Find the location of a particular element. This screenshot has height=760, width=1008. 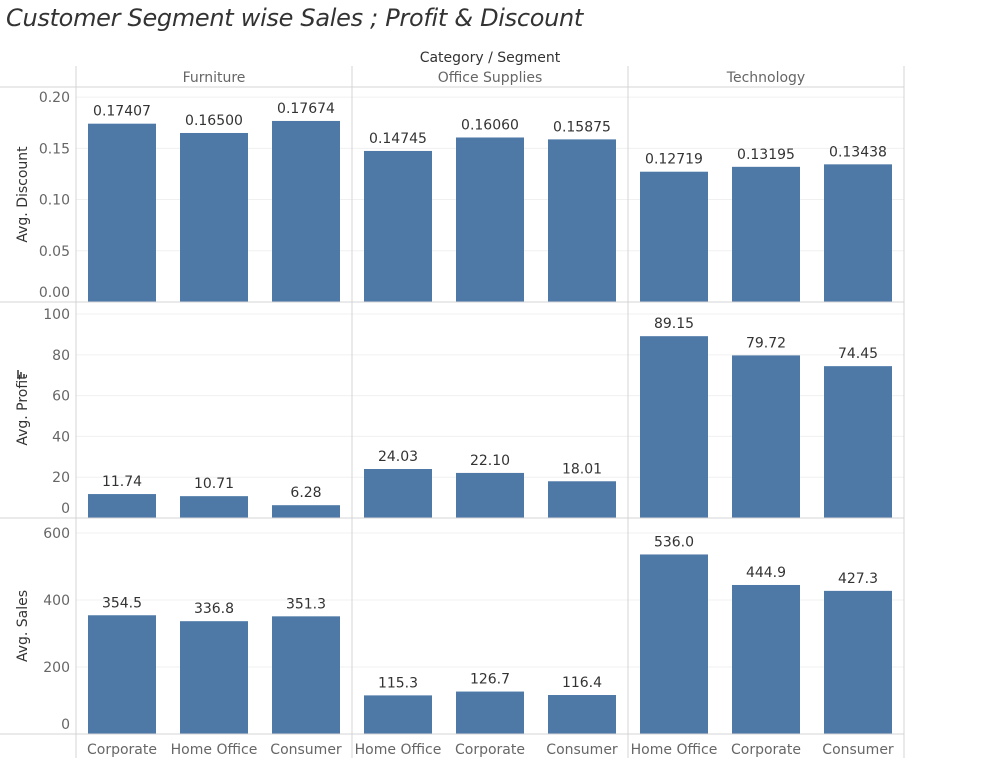

y-tick-label: 200 is located at coordinates (56, 668).